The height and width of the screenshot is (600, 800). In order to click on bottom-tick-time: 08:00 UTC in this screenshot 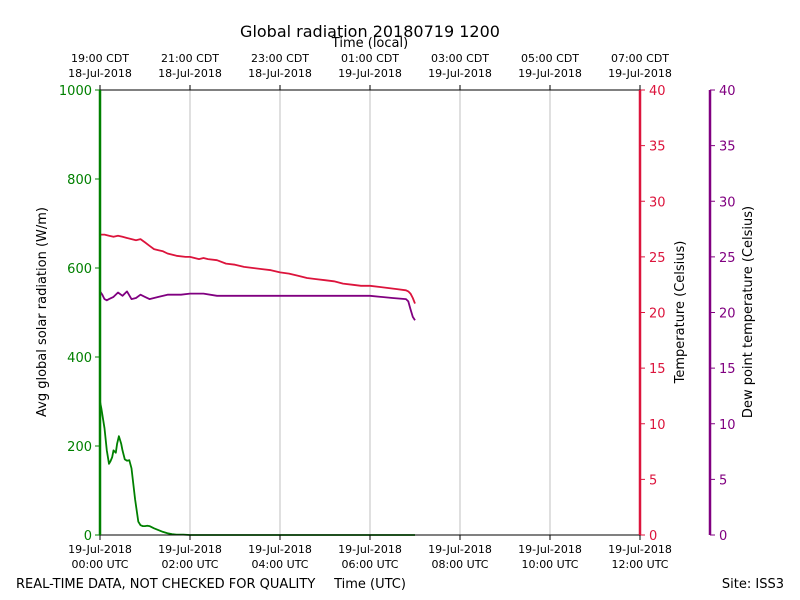, I will do `click(459, 564)`.